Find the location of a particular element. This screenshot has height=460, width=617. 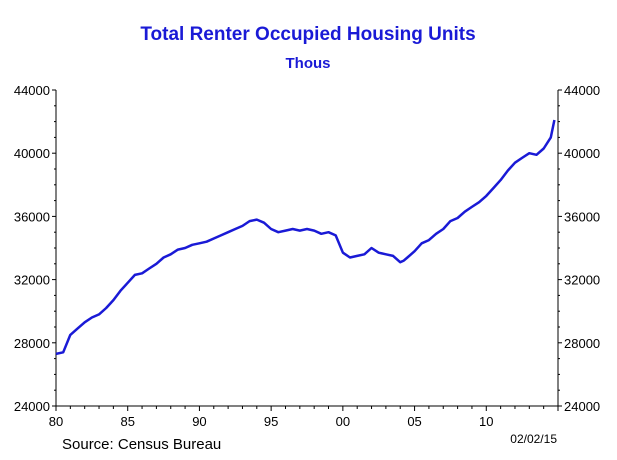

chart-title: Total Renter Occupied Housing Units is located at coordinates (307, 34).